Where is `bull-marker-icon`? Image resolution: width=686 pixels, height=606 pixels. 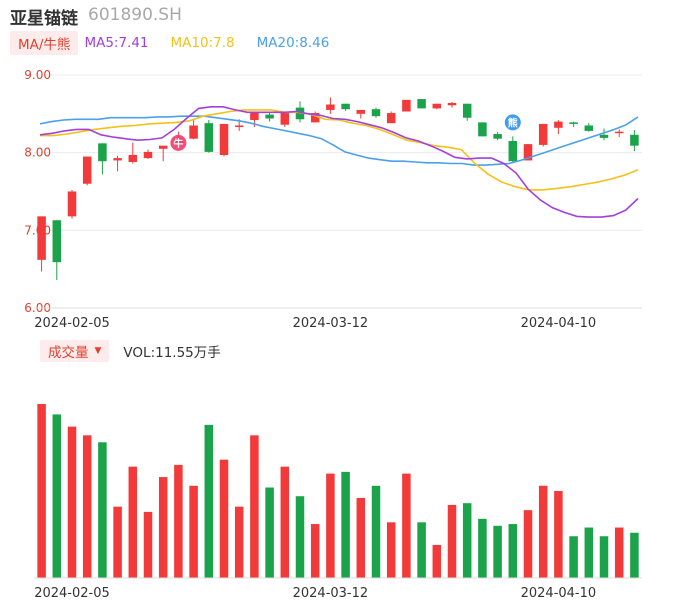 bull-marker-icon is located at coordinates (178, 142).